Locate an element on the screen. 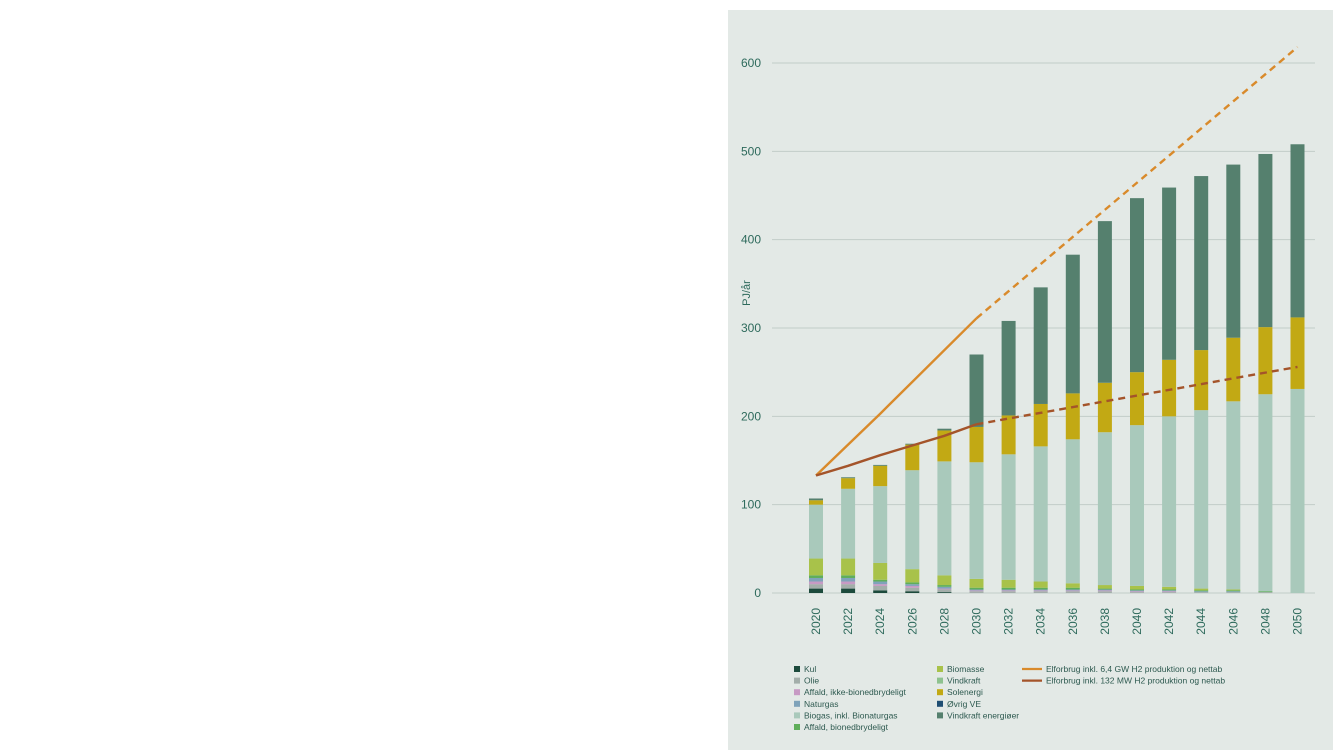 The height and width of the screenshot is (750, 1333). y-tick-label: 600 is located at coordinates (751, 63).